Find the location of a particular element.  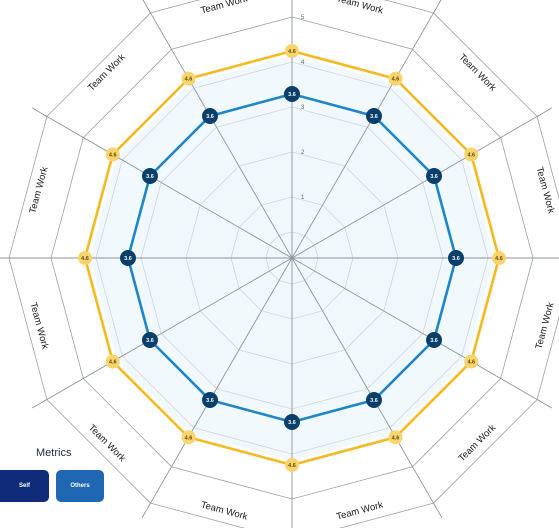

radial-tick-label: 5 is located at coordinates (303, 18).